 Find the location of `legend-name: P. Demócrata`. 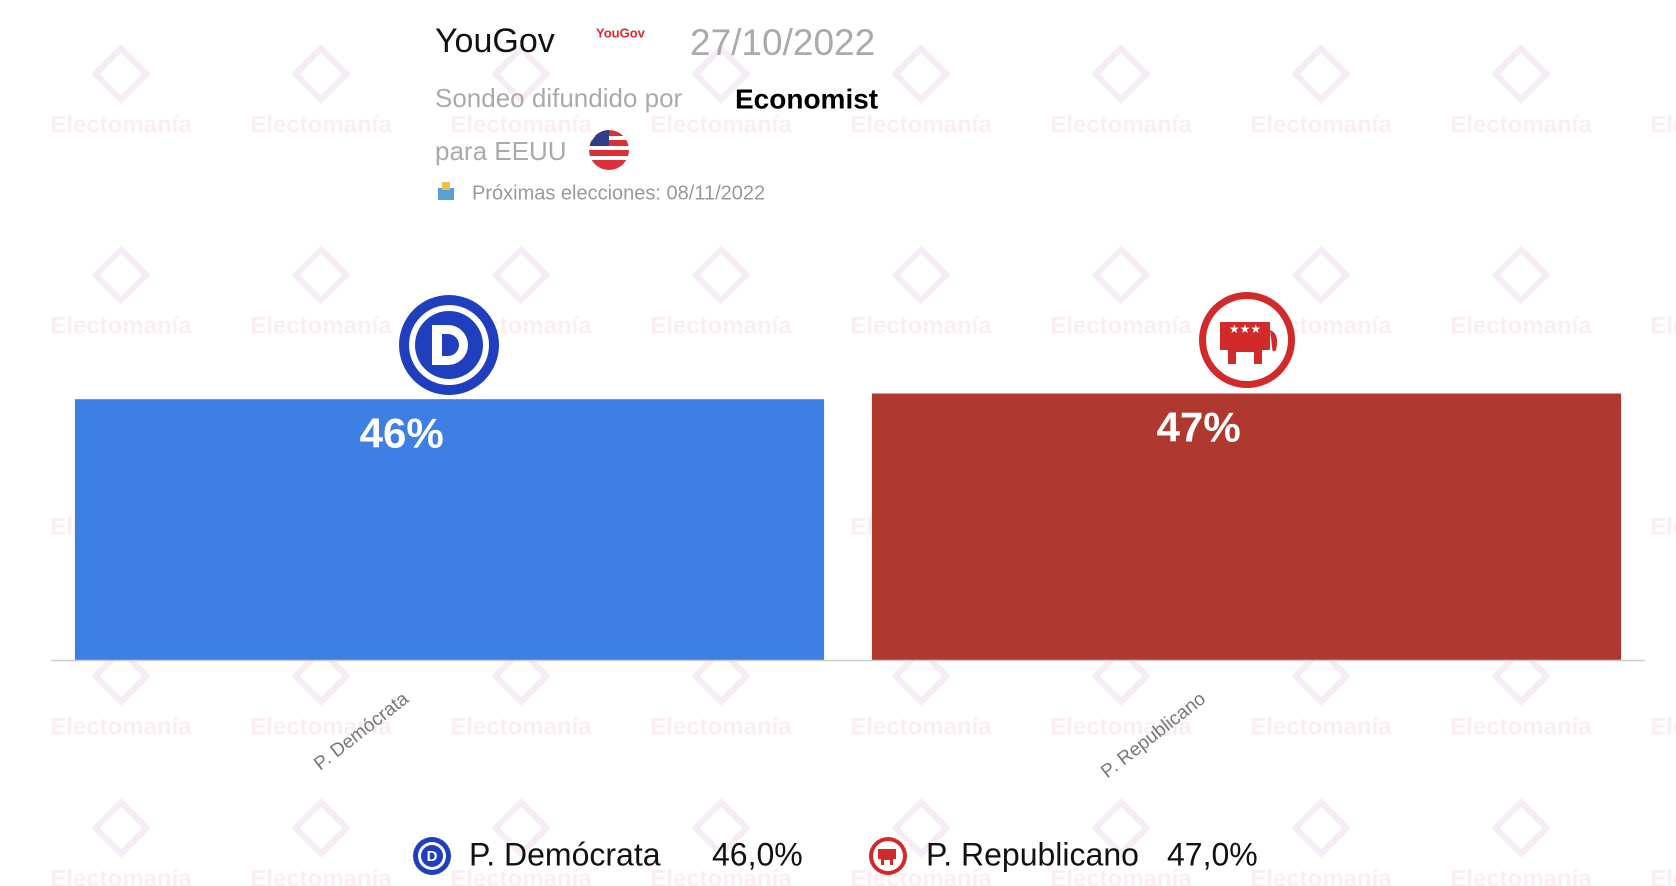

legend-name: P. Demócrata is located at coordinates (565, 854).